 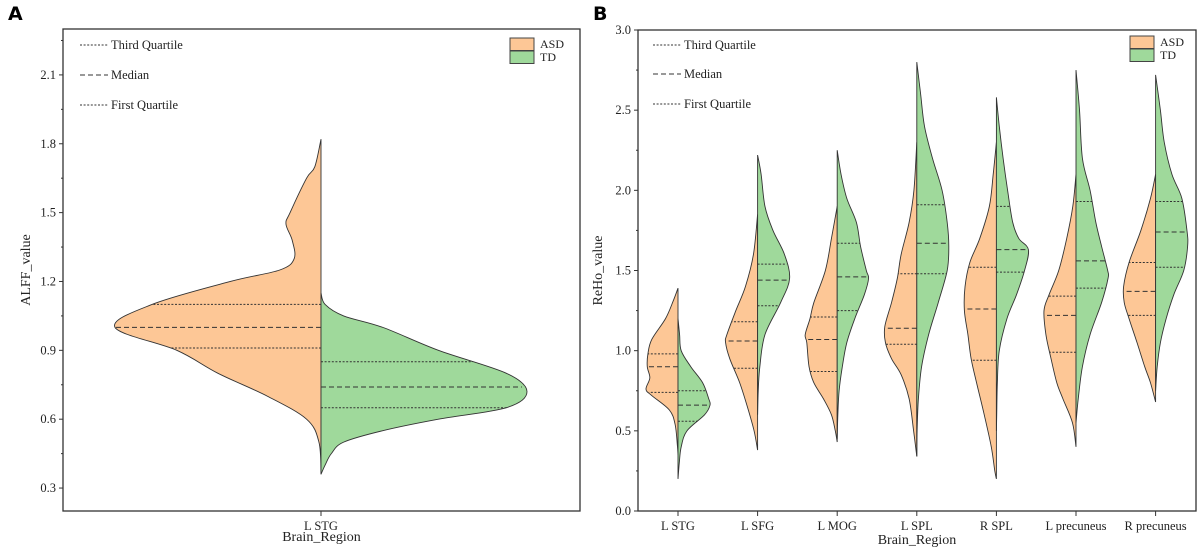 What do you see at coordinates (623, 190) in the screenshot?
I see `y-tick-label: 2.0` at bounding box center [623, 190].